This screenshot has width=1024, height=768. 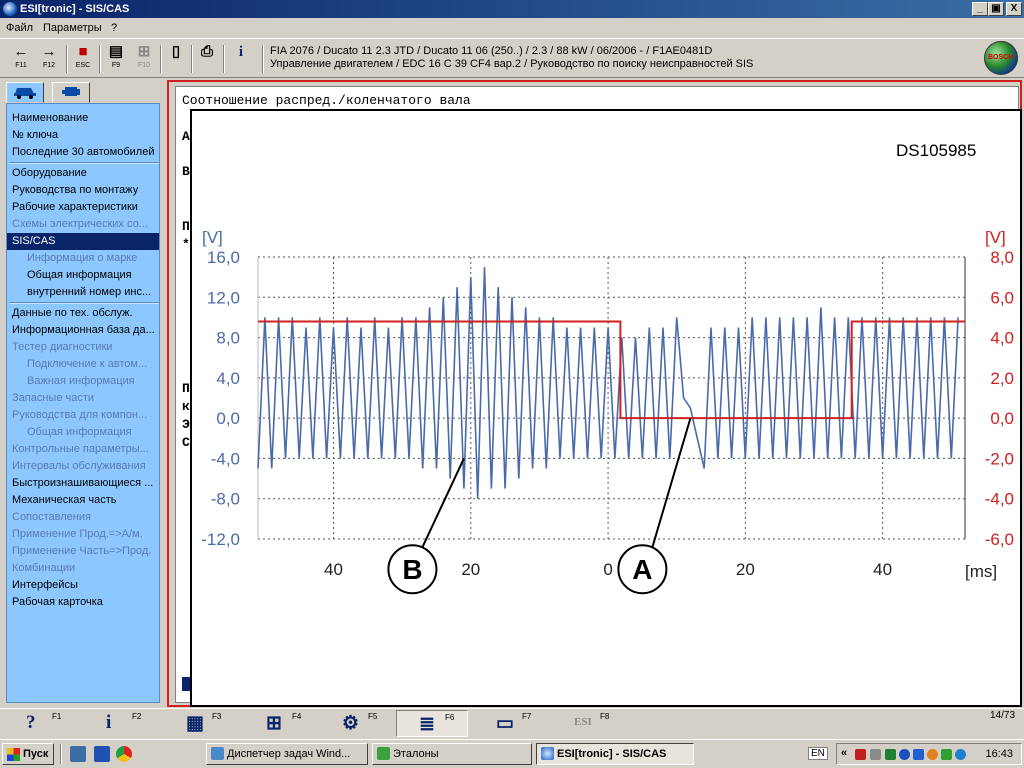 I want to click on info-icon: i, so click(x=109, y=722).